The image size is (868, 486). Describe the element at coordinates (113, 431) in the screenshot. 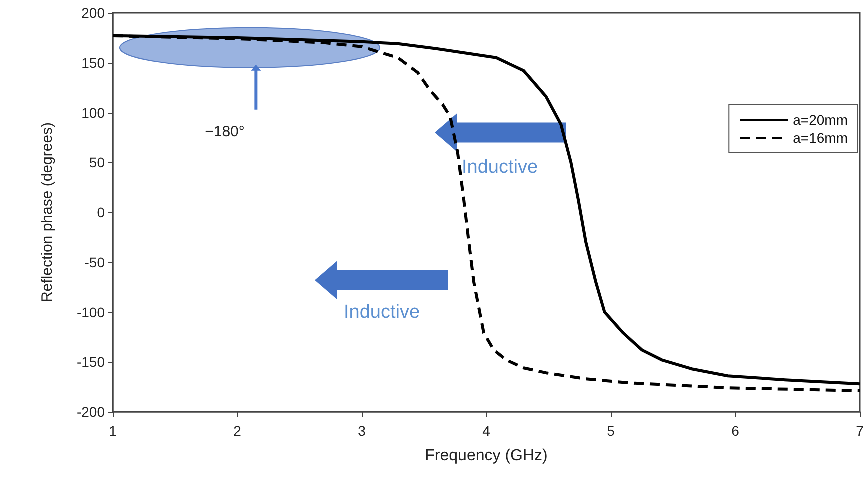

I see `x-tick-label: 1` at that location.